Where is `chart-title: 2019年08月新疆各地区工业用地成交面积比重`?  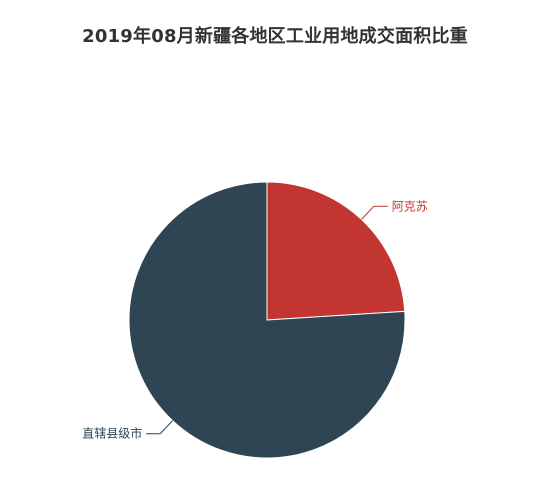
chart-title: 2019年08月新疆各地区工业用地成交面积比重 is located at coordinates (275, 36).